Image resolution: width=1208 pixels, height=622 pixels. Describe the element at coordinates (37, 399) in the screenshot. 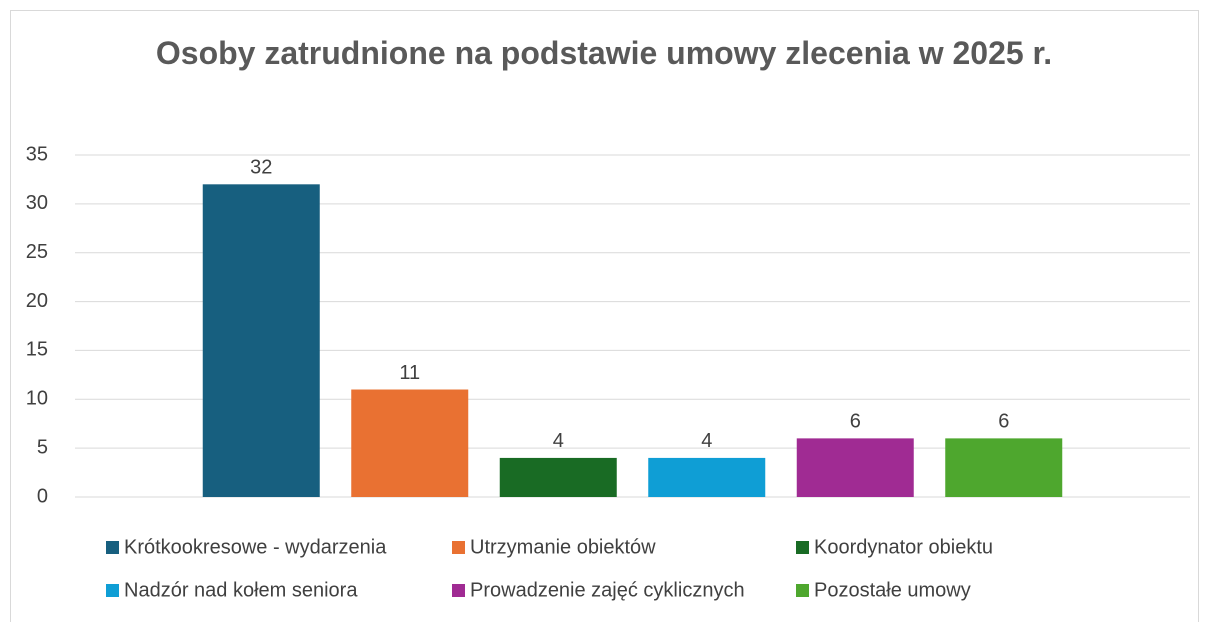

I see `y-tick-label: 10` at that location.